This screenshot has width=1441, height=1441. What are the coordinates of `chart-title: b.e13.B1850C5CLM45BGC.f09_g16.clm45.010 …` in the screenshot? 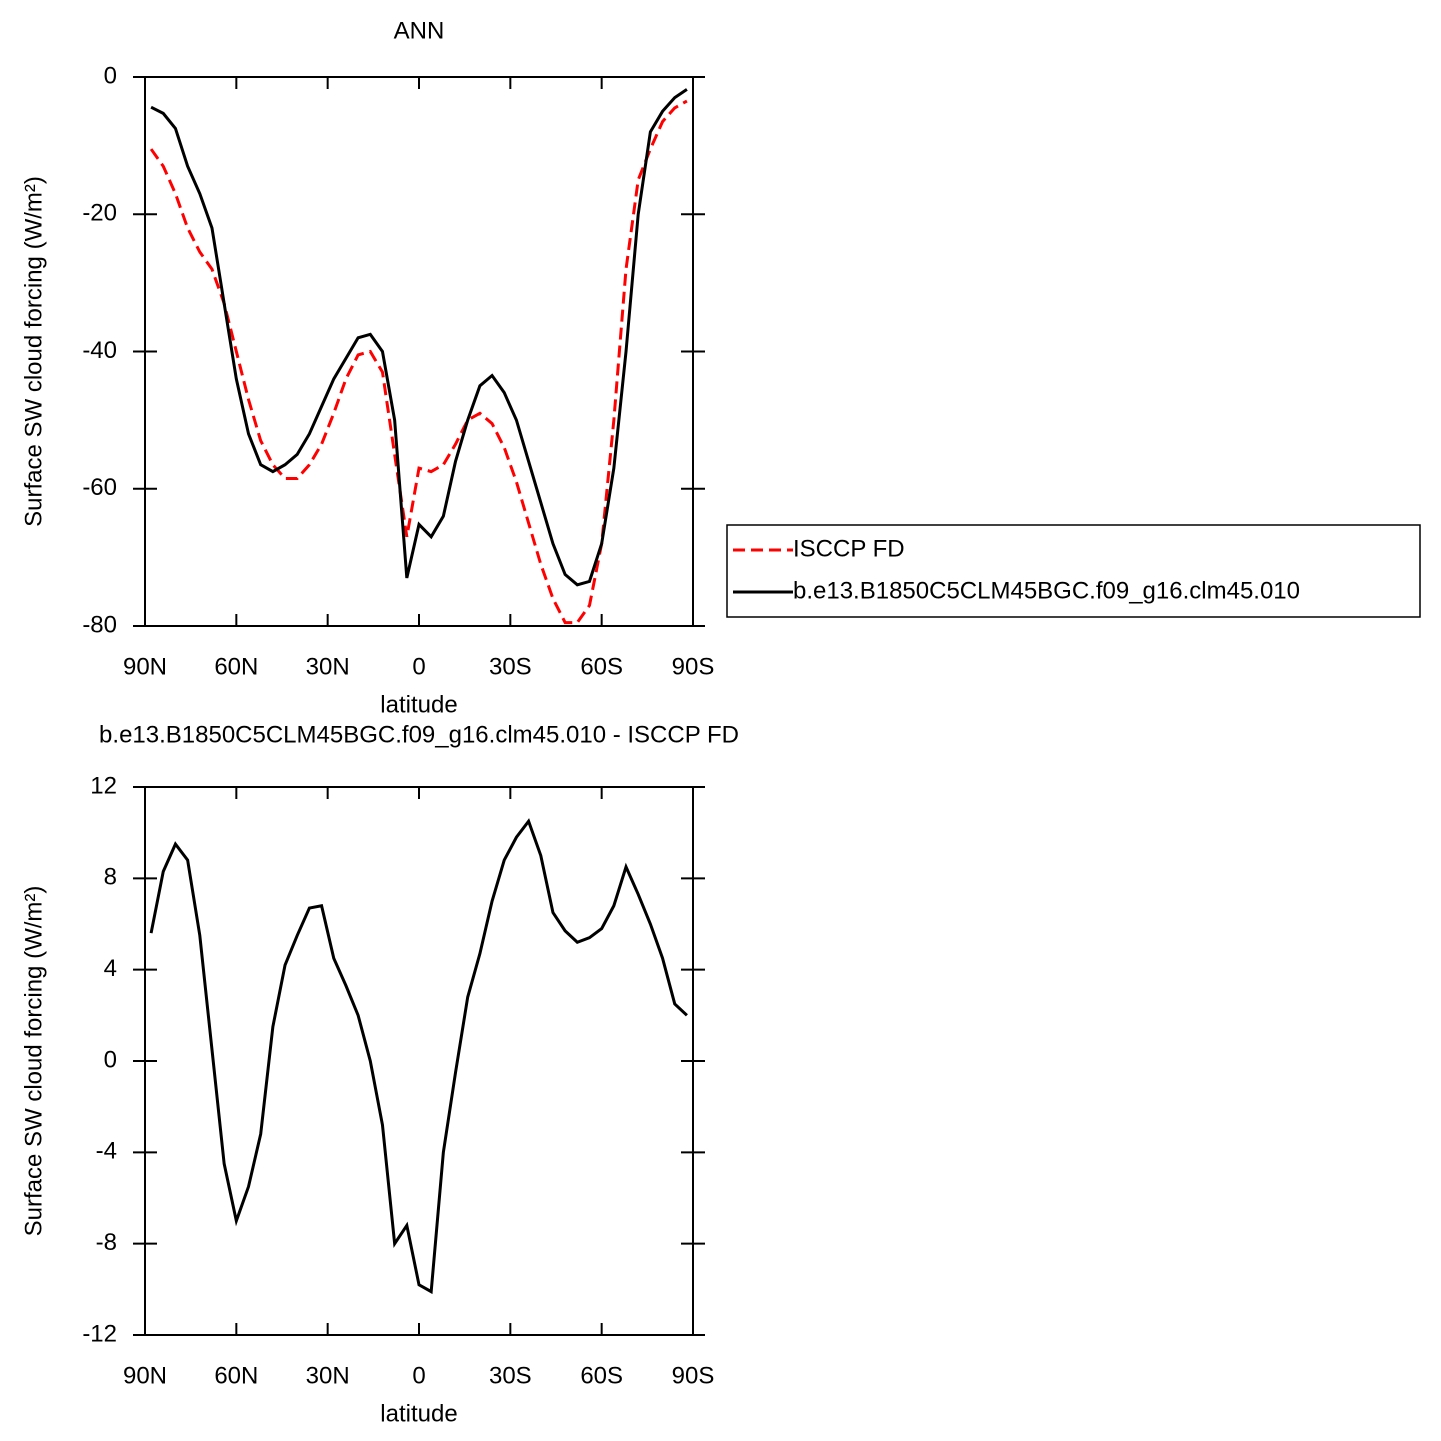 It's located at (419, 734).